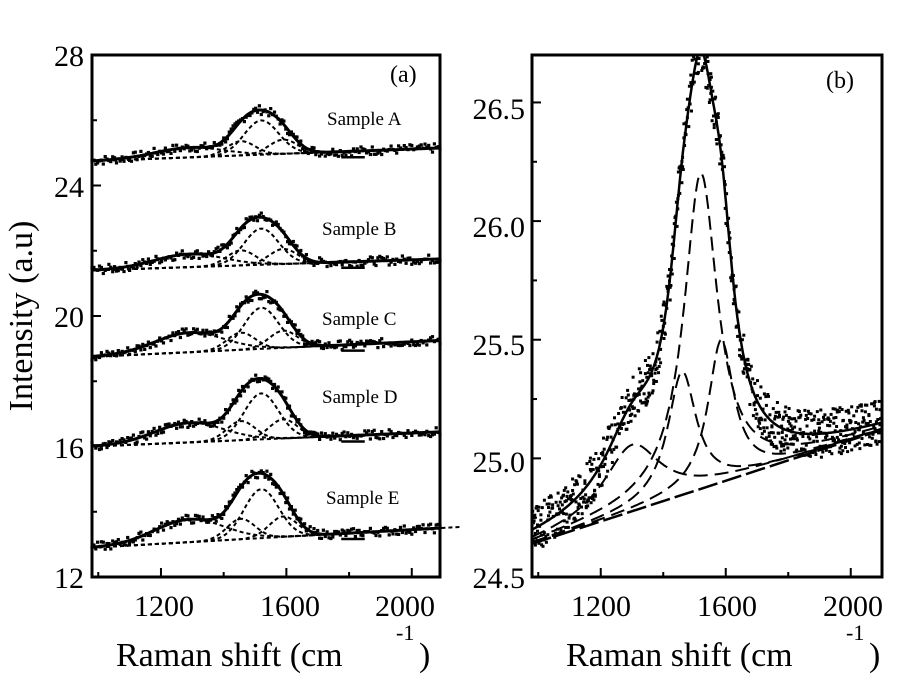 The image size is (900, 691). Describe the element at coordinates (707, 482) in the screenshot. I see `fit-component-line` at that location.